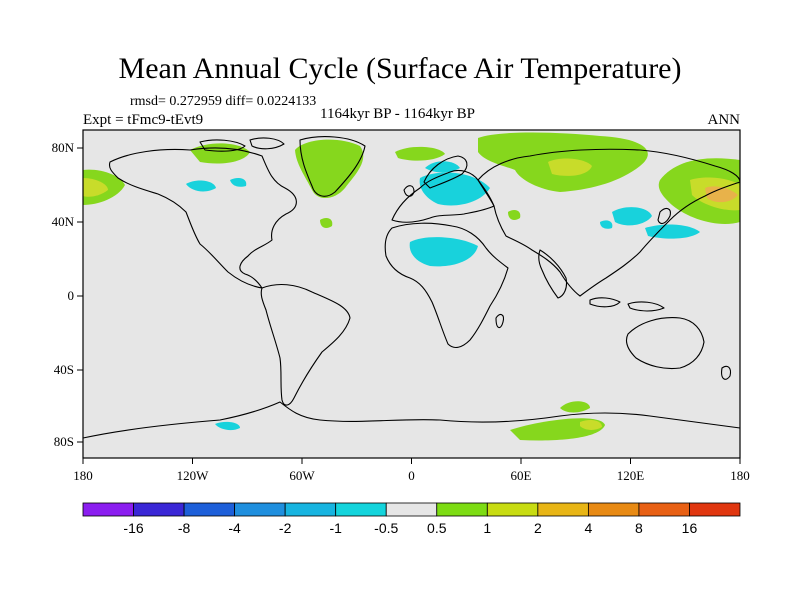  What do you see at coordinates (201, 186) in the screenshot?
I see `anomaly-cool-canada` at bounding box center [201, 186].